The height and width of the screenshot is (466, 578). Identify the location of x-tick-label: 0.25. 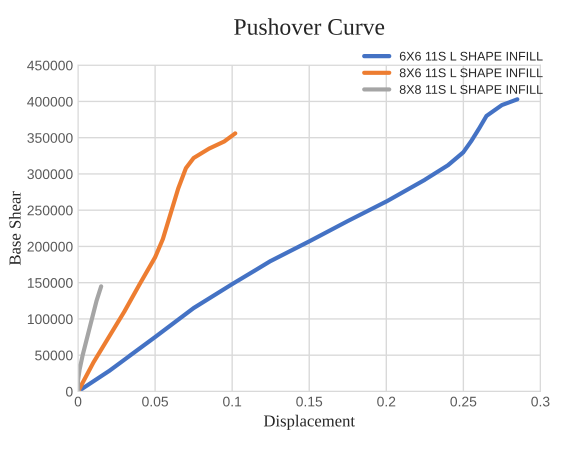
(463, 401).